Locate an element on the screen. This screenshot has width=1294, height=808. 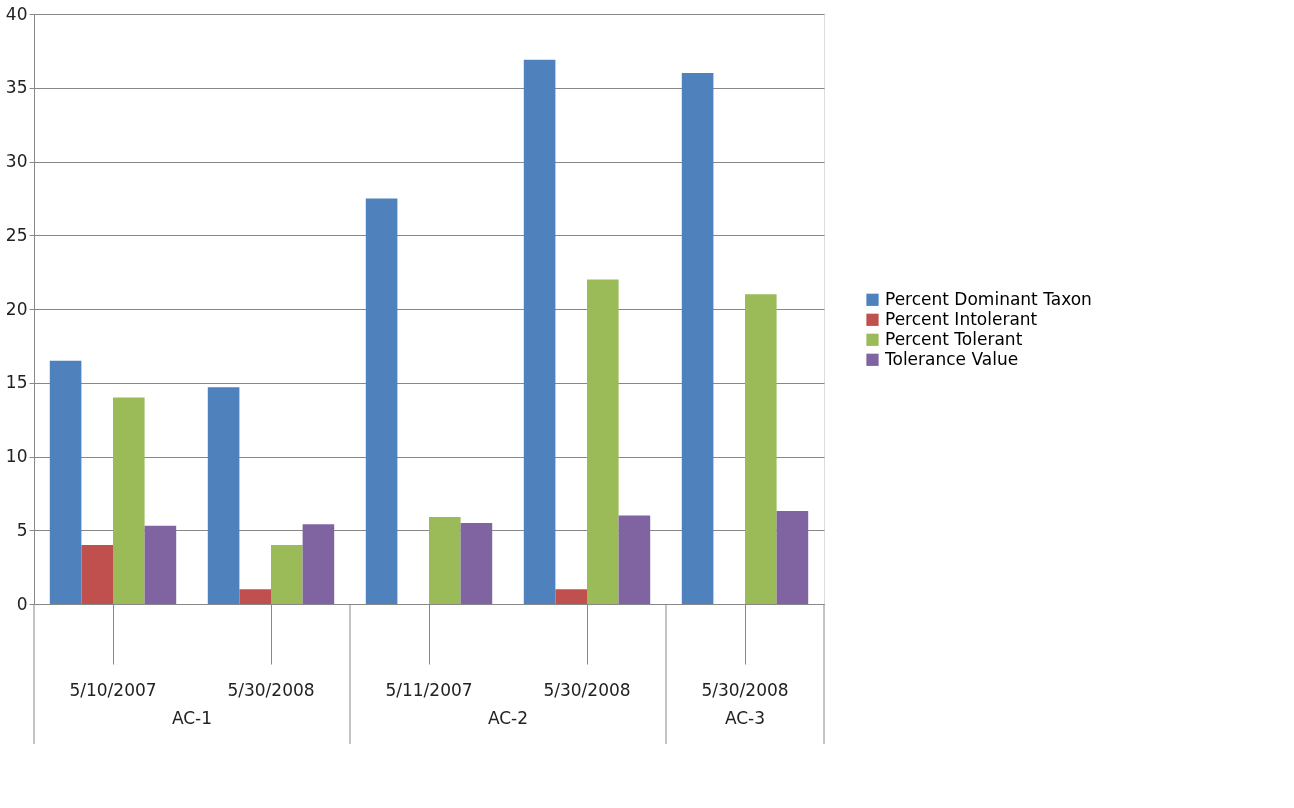
y-tick-label: 10 is located at coordinates (16, 456).